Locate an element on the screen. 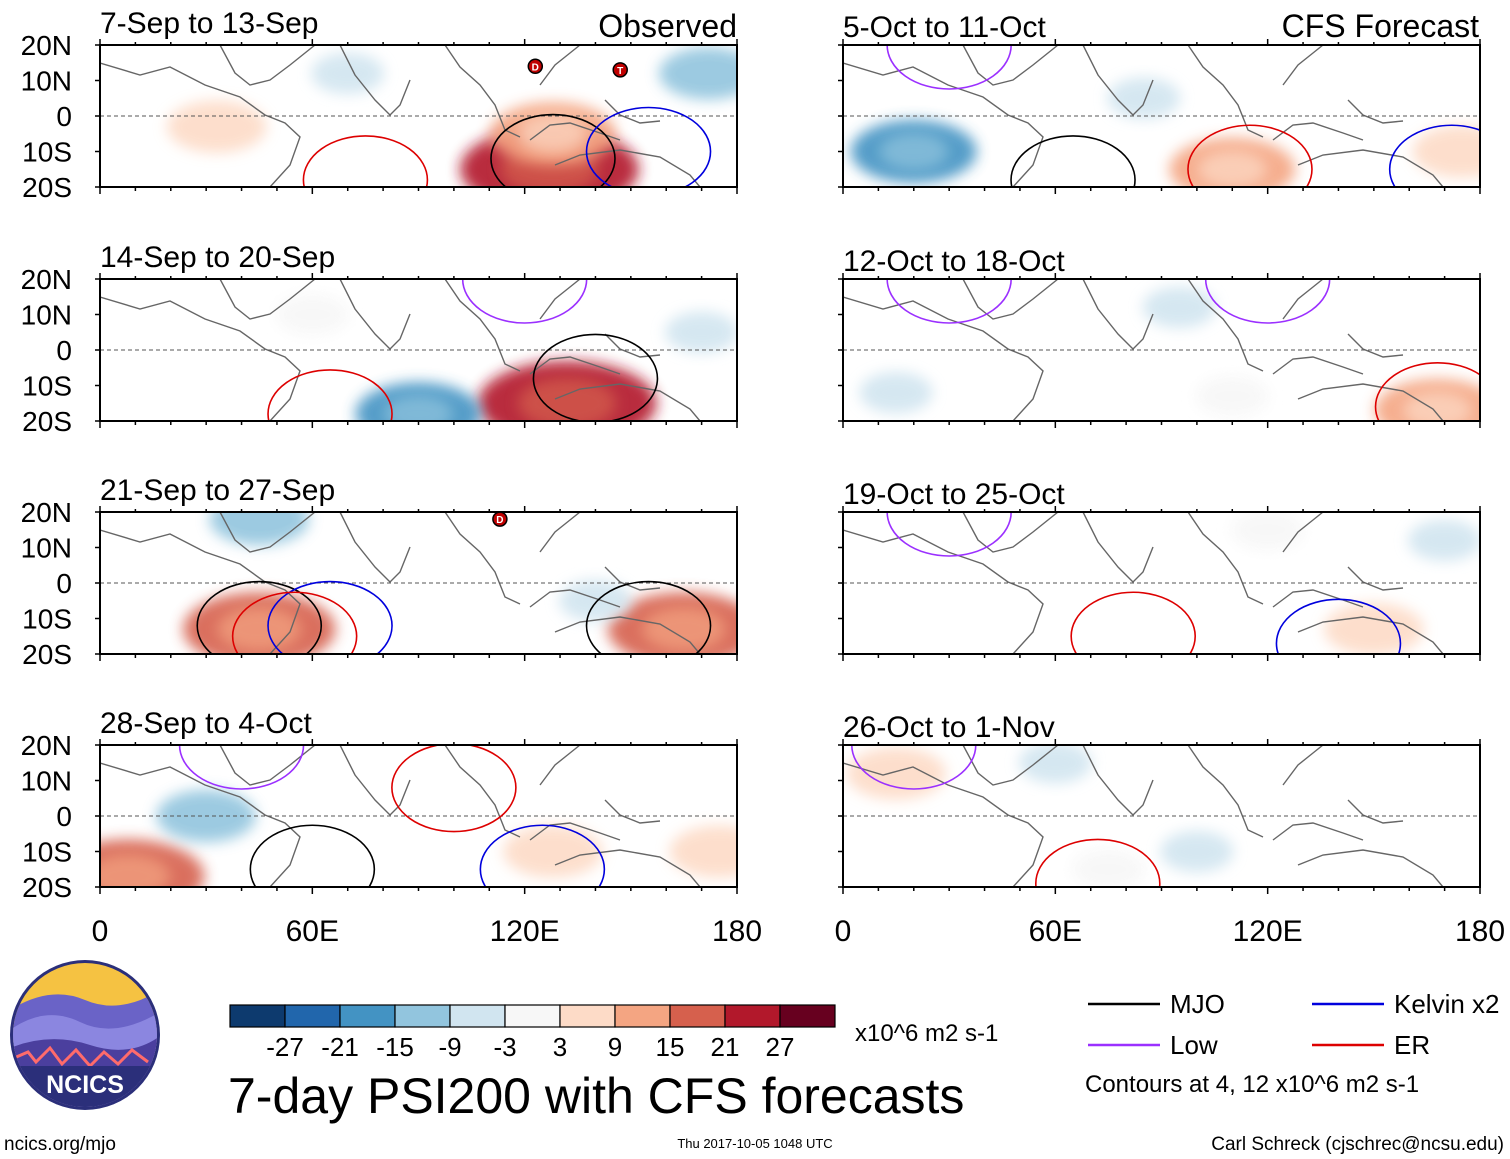  legend-kelvin-x2: Kelvin x2 is located at coordinates (1406, 1004).